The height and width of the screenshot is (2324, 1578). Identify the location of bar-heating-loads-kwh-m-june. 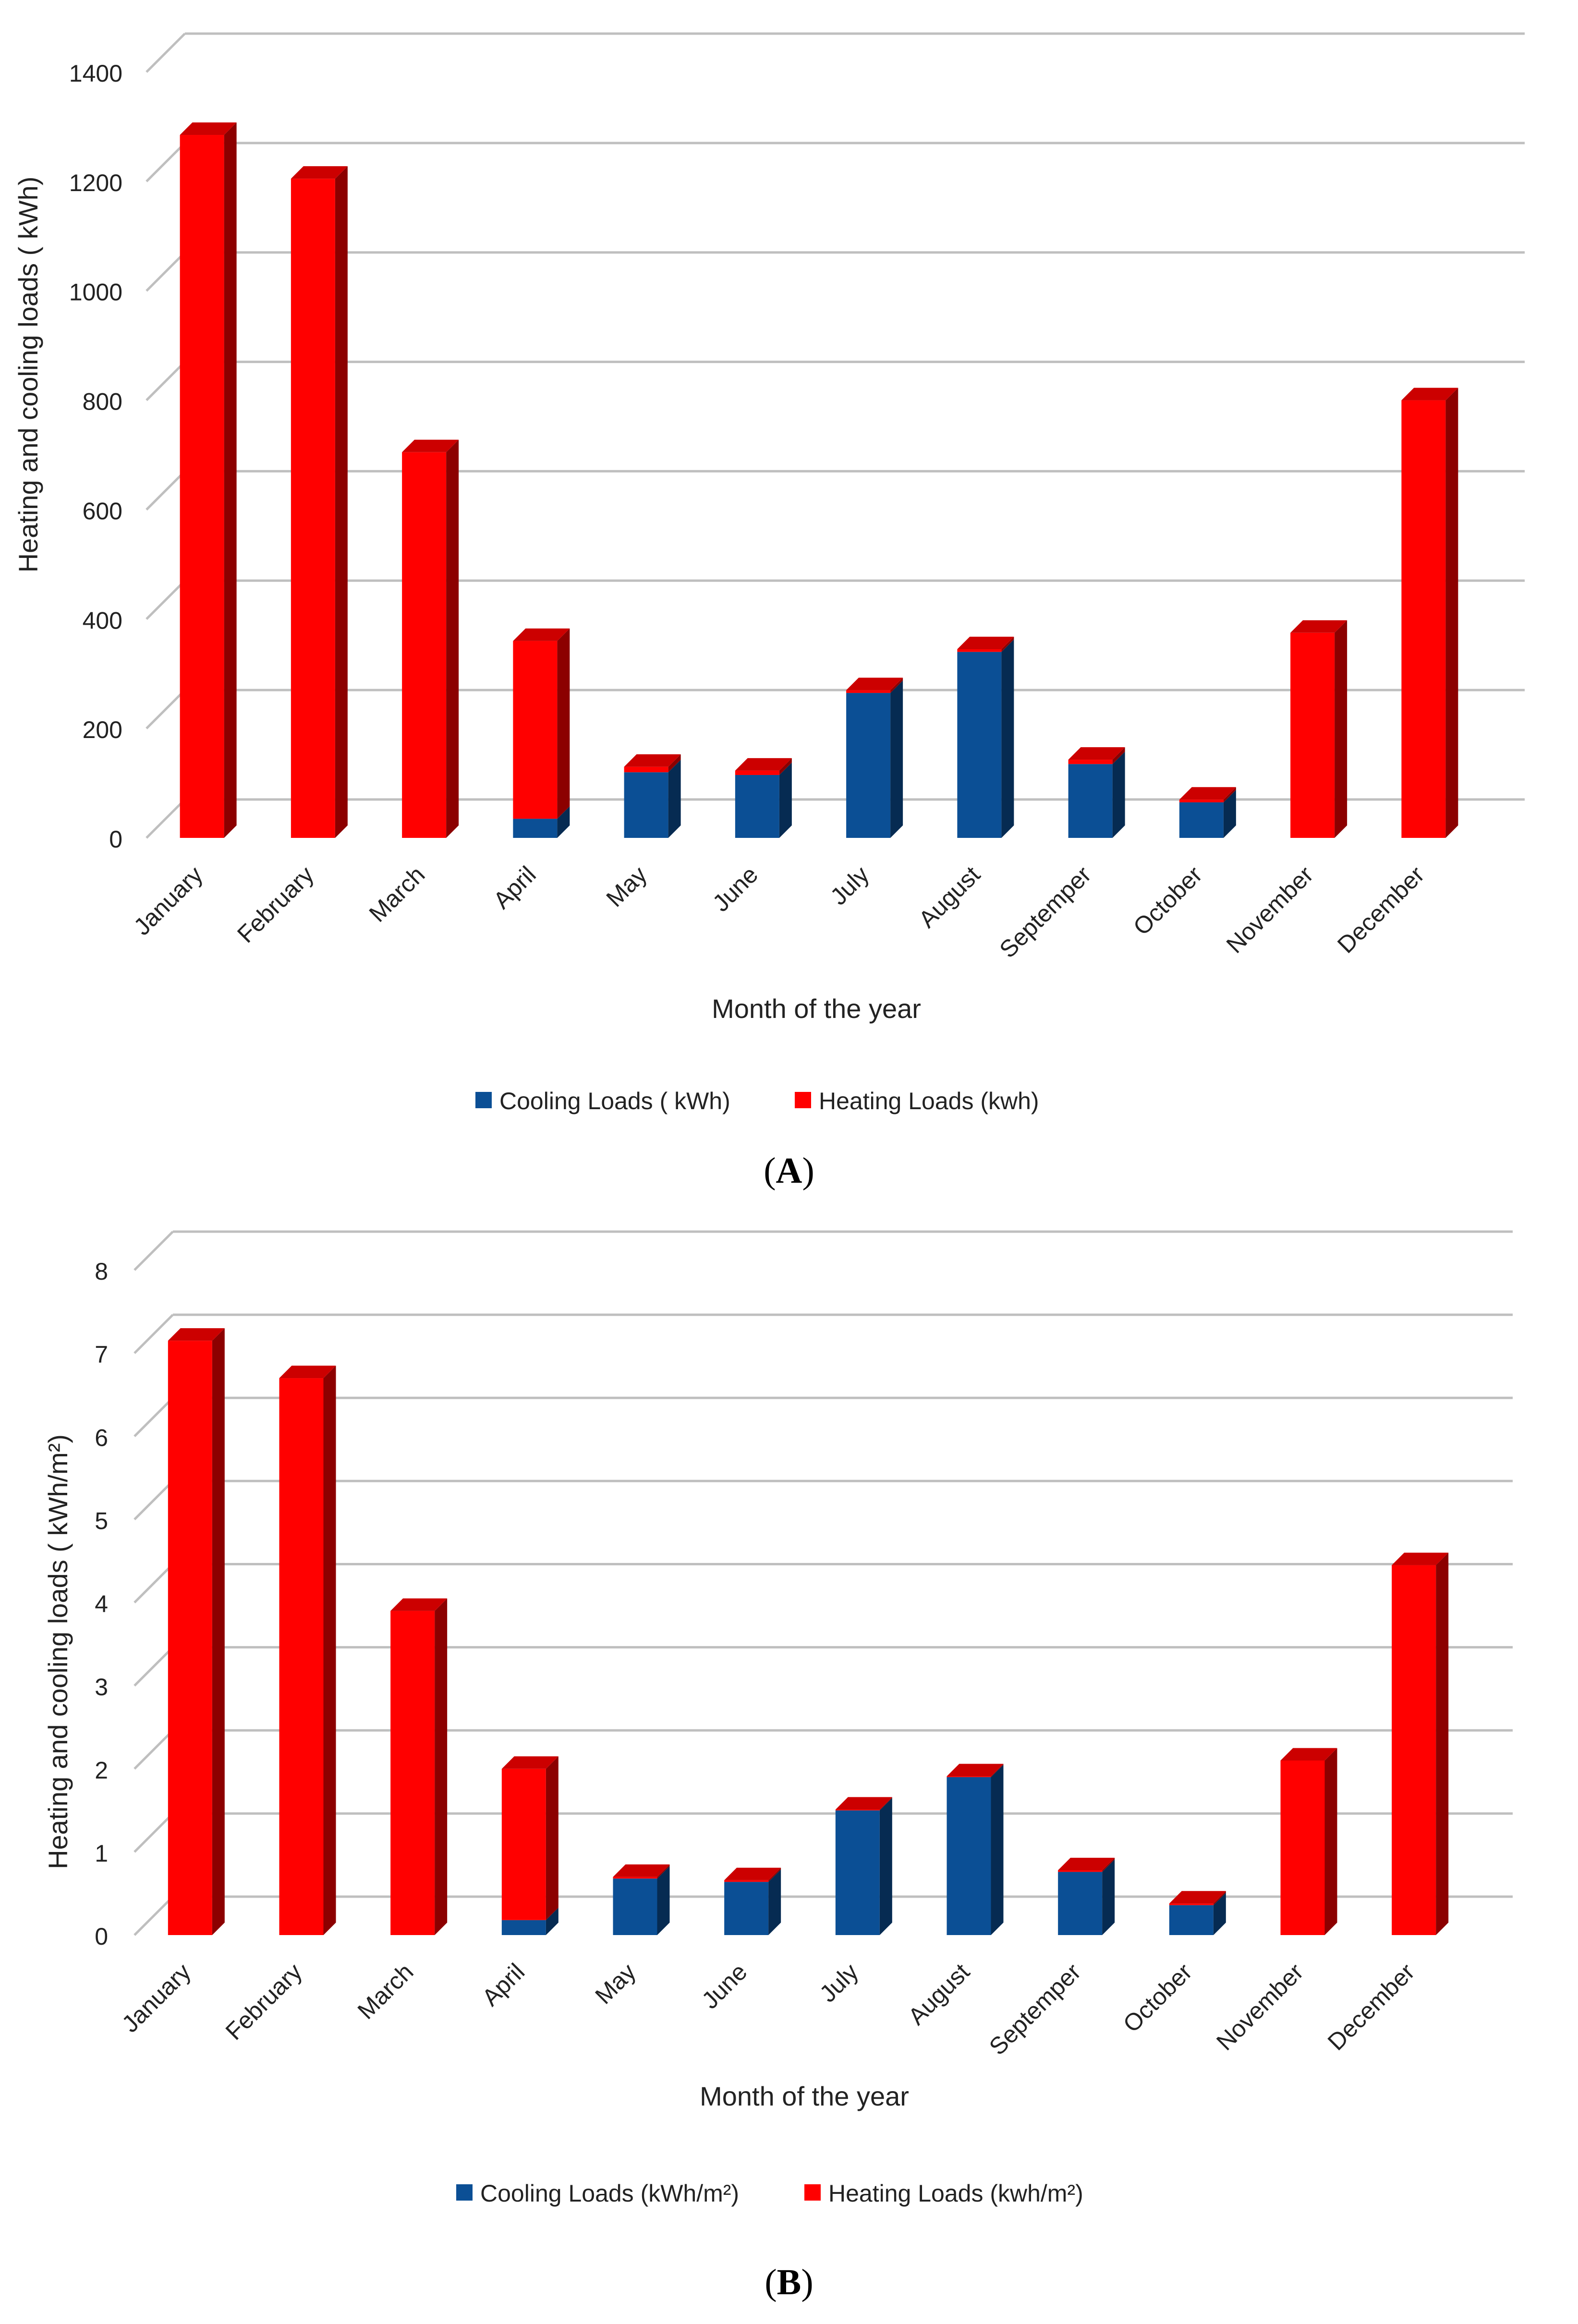
(752, 1874).